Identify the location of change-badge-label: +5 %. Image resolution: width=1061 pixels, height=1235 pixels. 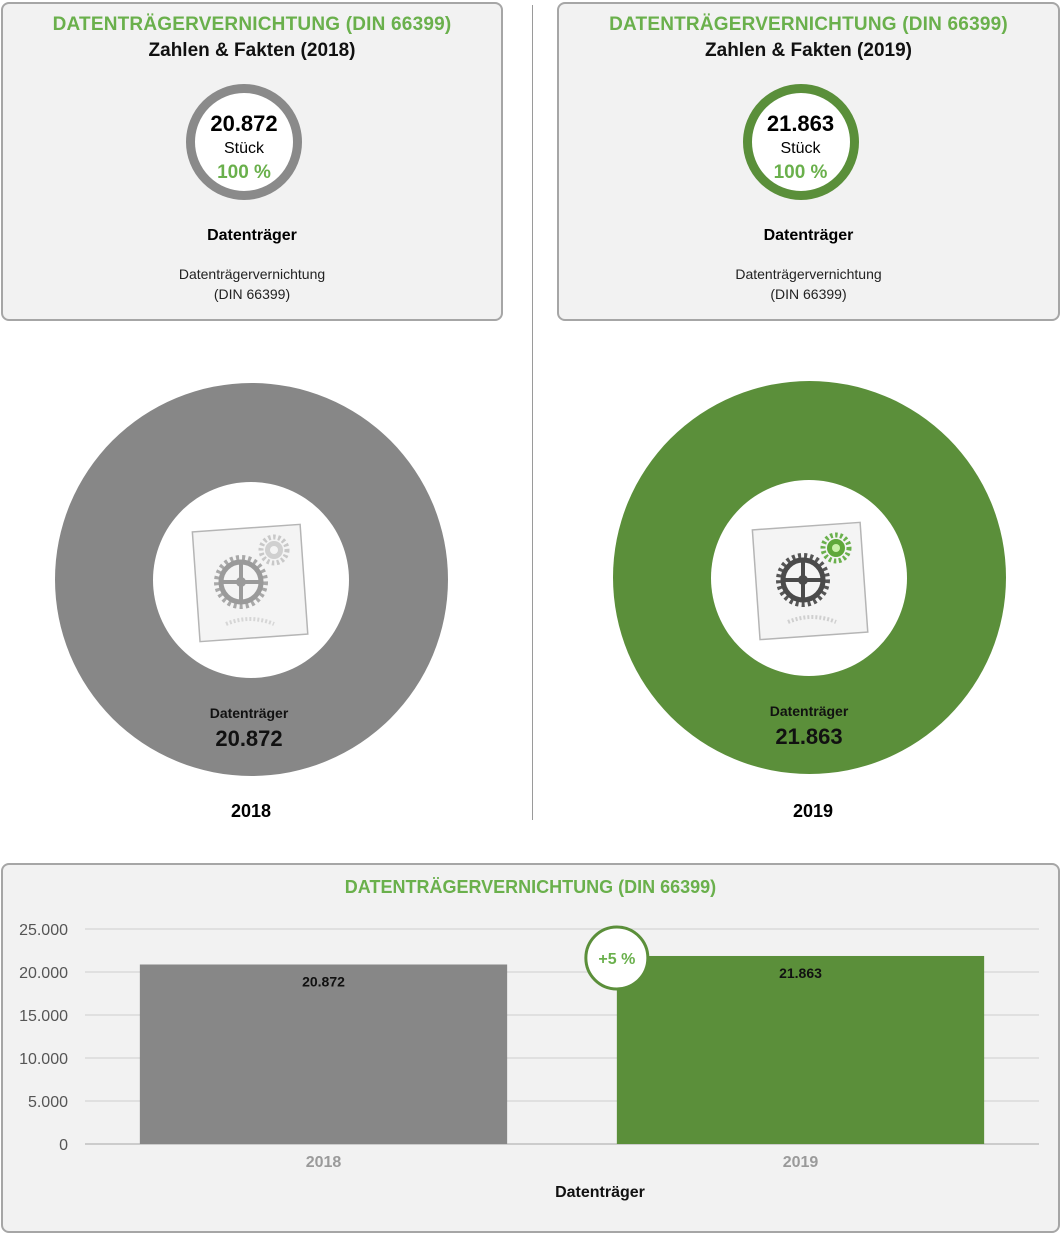
(616, 959).